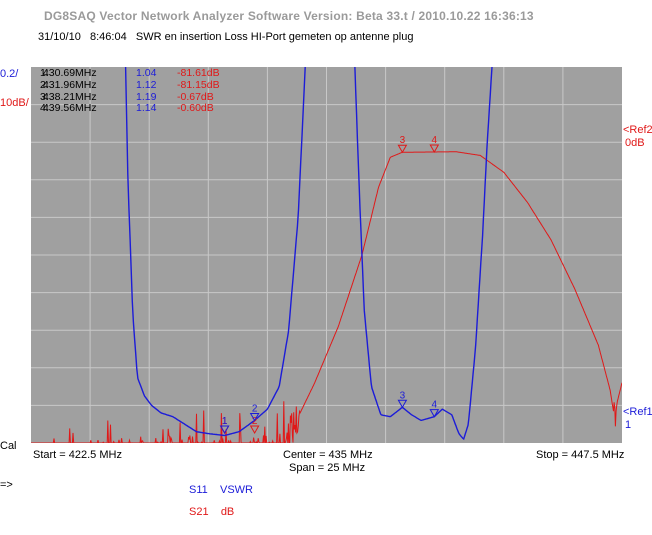  I want to click on legend-s21-trace: S21, so click(199, 512).